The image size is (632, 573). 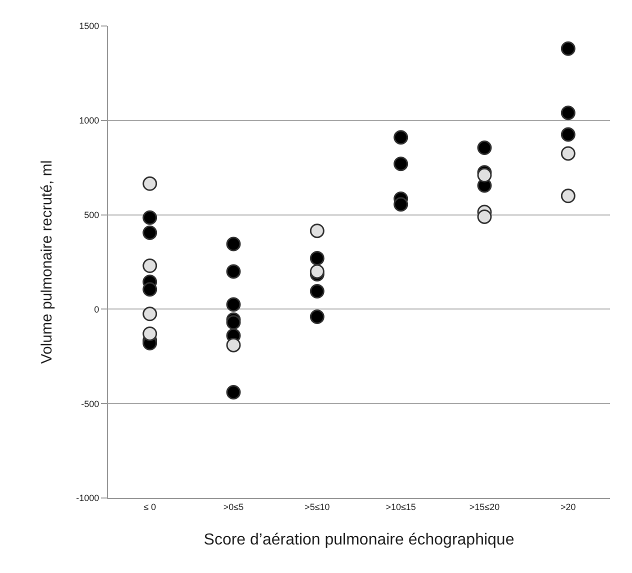 I want to click on y-tick-label: 1500, so click(x=89, y=26).